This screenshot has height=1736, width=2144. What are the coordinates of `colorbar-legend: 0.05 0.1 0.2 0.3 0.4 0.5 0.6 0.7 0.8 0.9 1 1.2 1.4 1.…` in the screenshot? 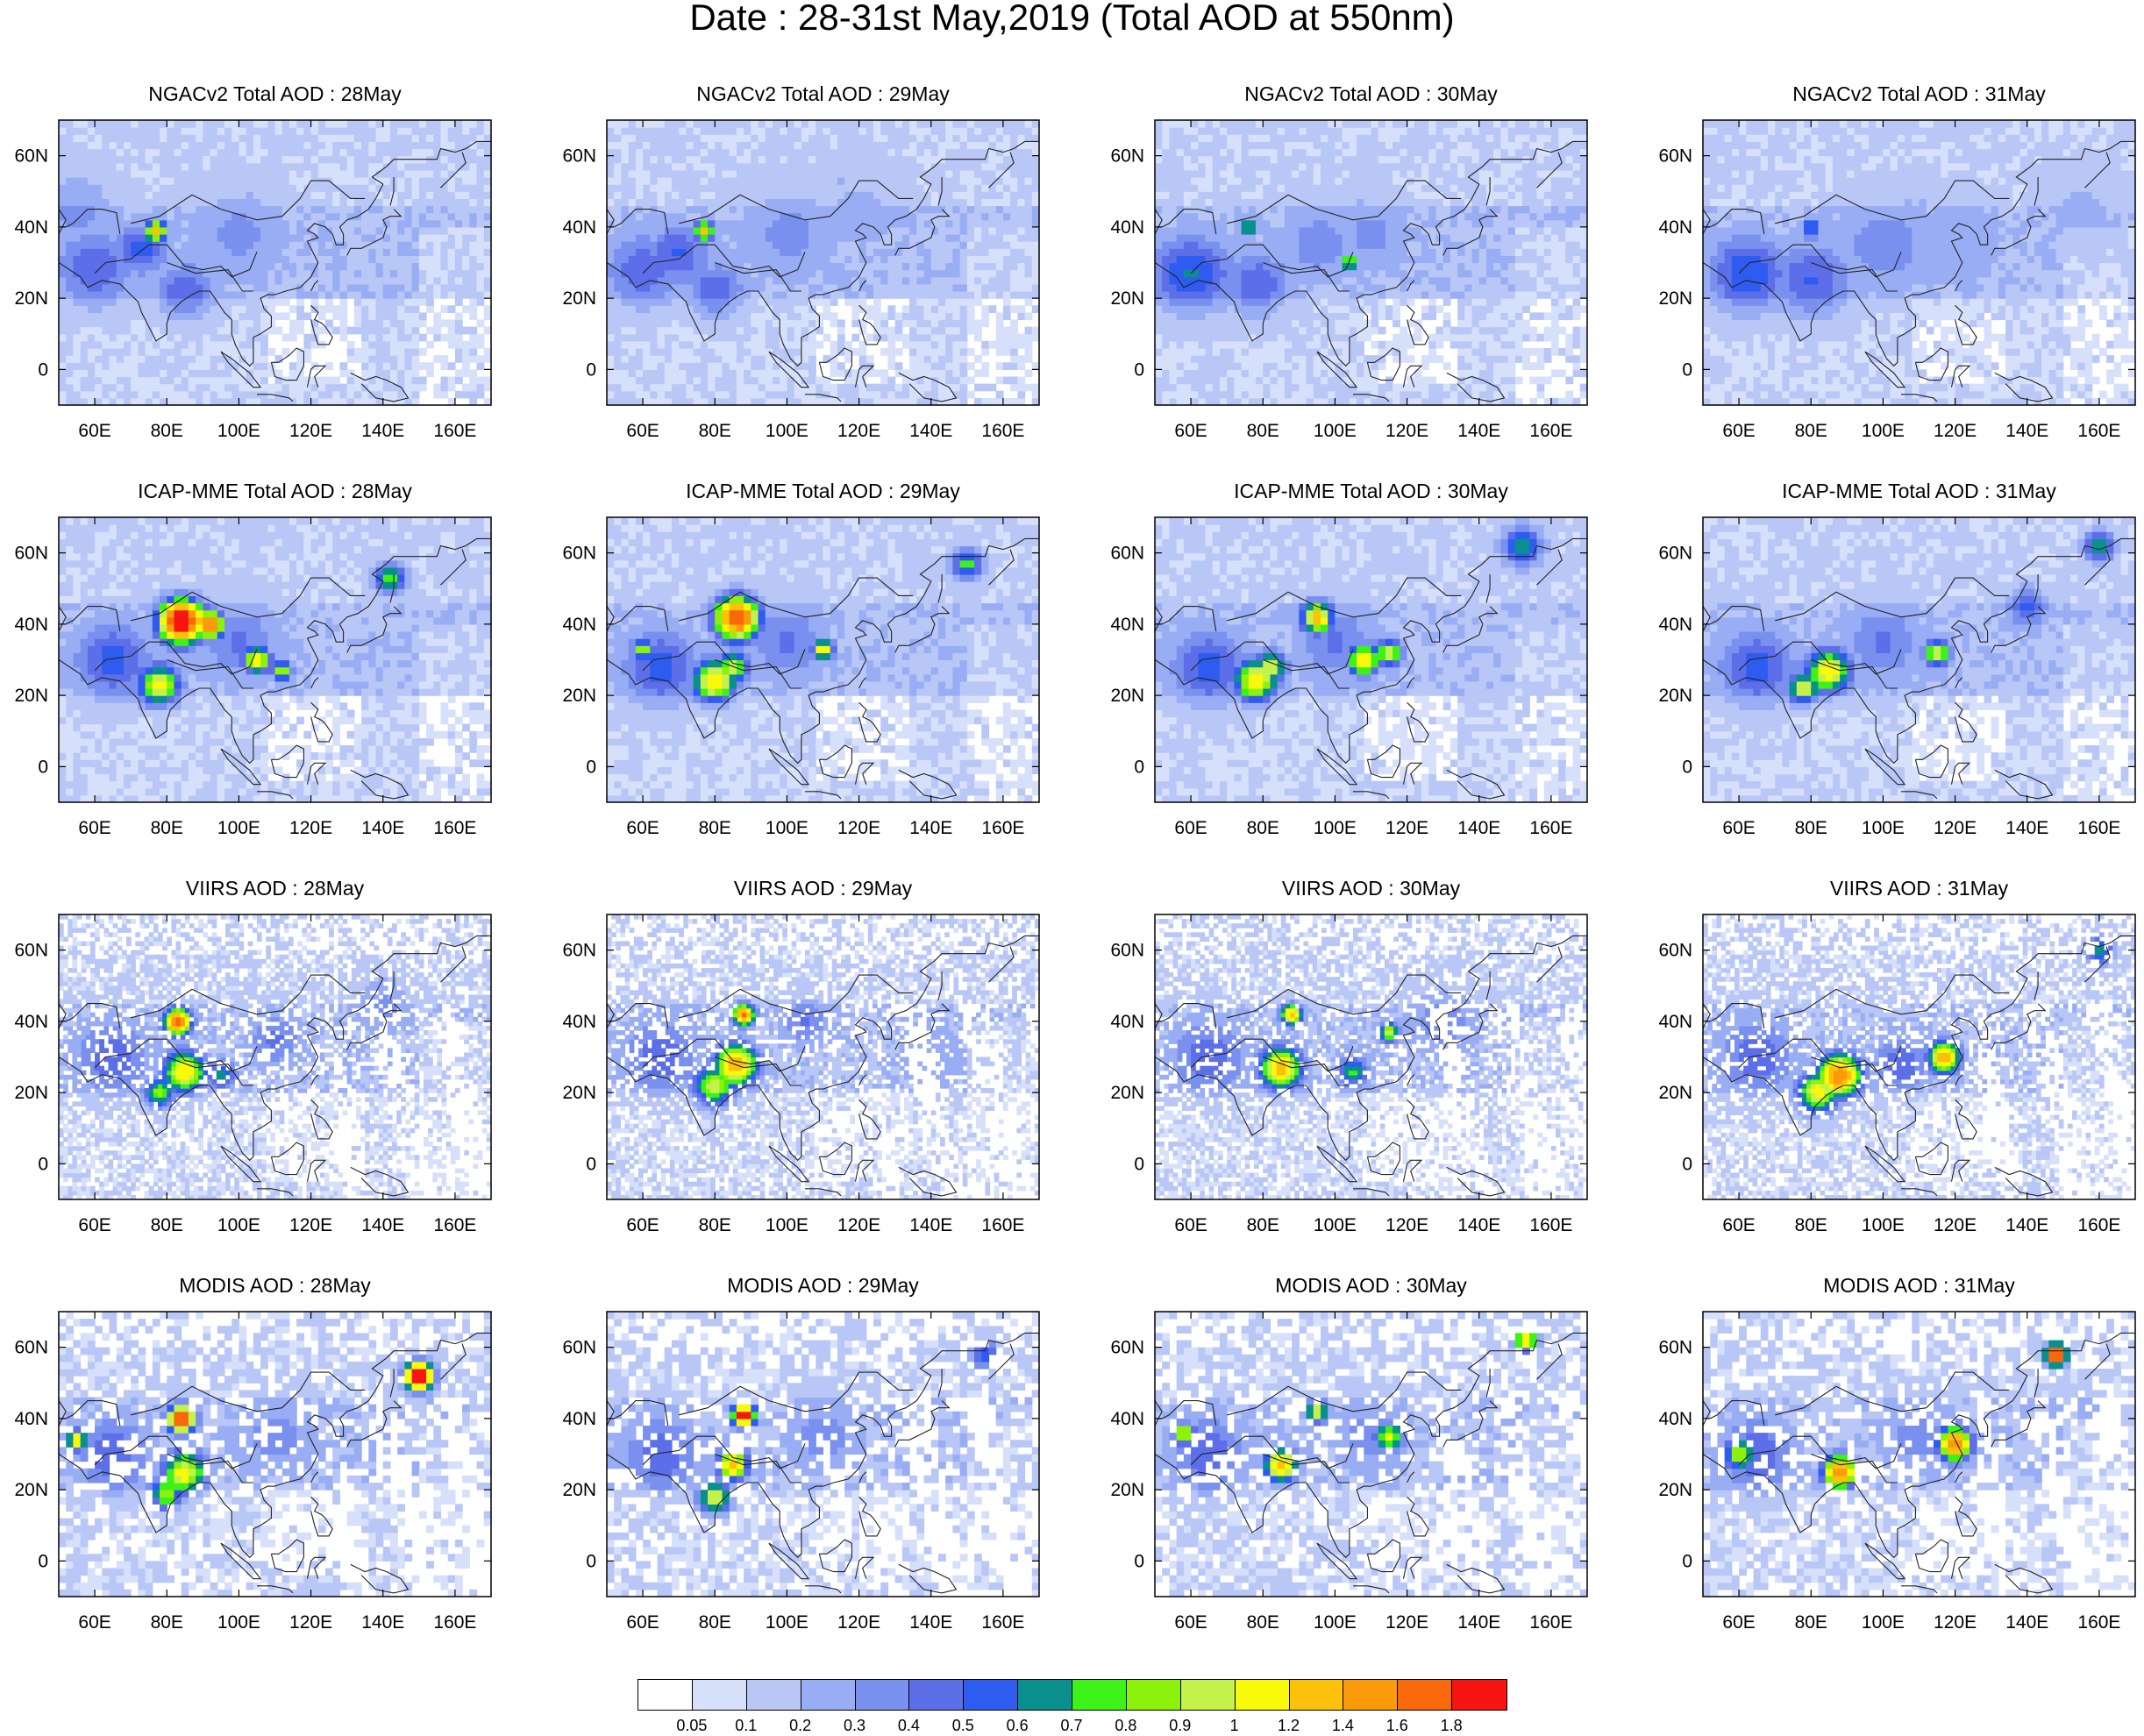 It's located at (1072, 1707).